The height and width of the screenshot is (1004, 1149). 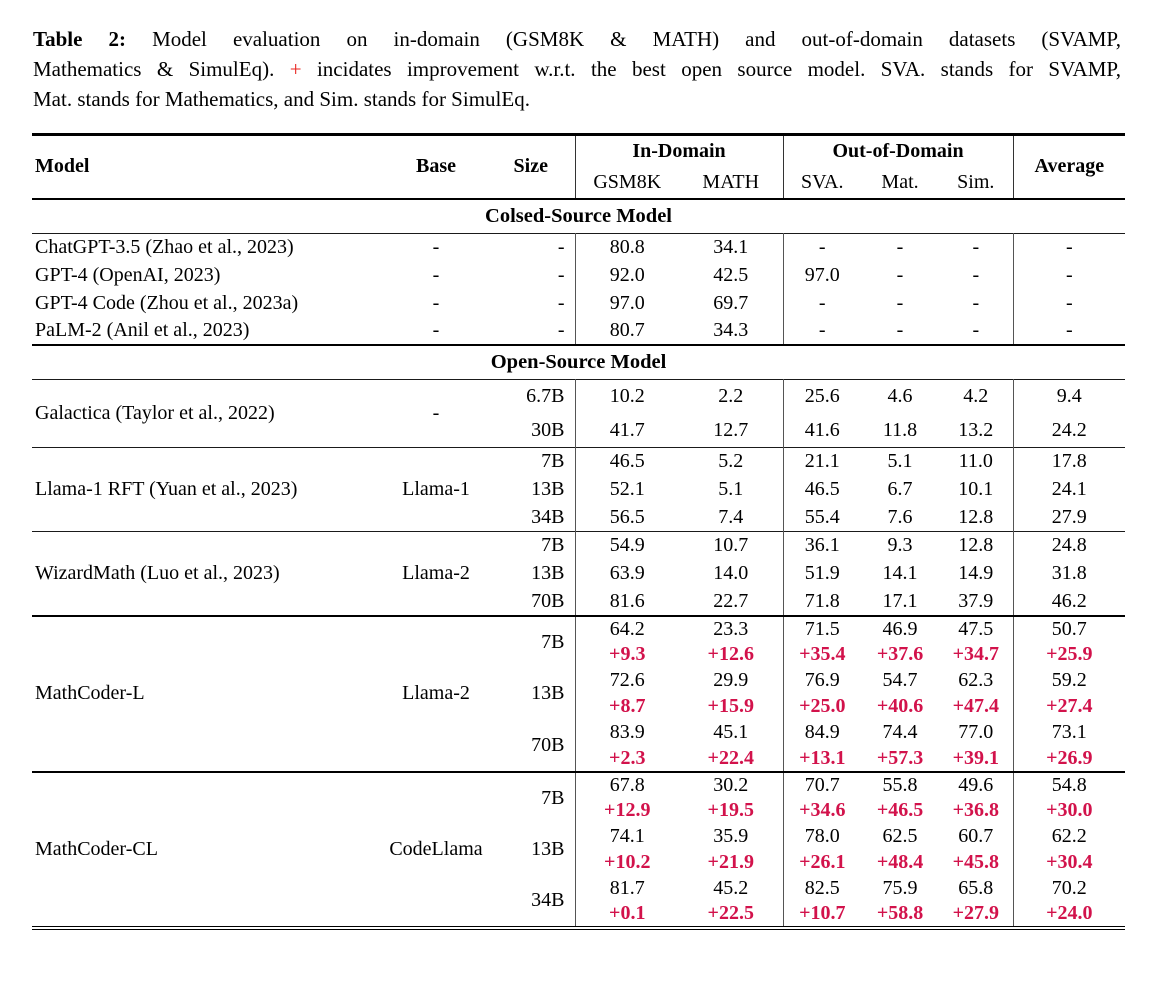 What do you see at coordinates (731, 810) in the screenshot?
I see `improvement-value: +19.5` at bounding box center [731, 810].